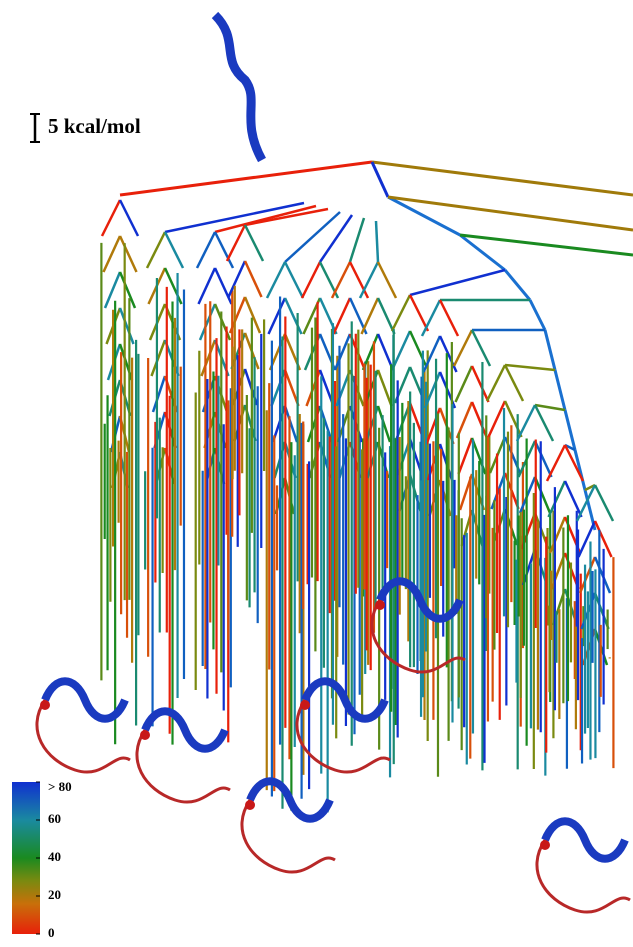 The width and height of the screenshot is (633, 947). I want to click on colorbar, so click(26, 858).